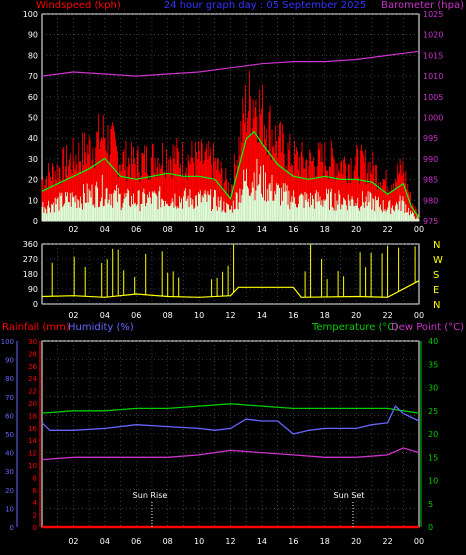 Image resolution: width=466 pixels, height=555 pixels. What do you see at coordinates (427, 327) in the screenshot?
I see `dewpoint-header: Dew Point (°C)` at bounding box center [427, 327].